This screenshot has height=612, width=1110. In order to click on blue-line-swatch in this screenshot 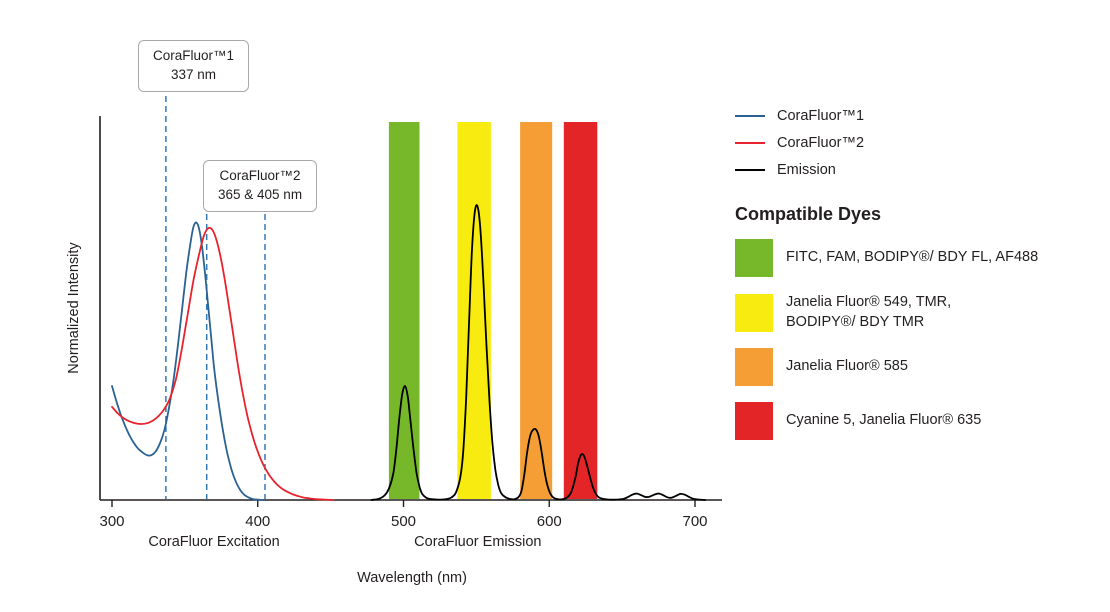, I will do `click(750, 116)`.